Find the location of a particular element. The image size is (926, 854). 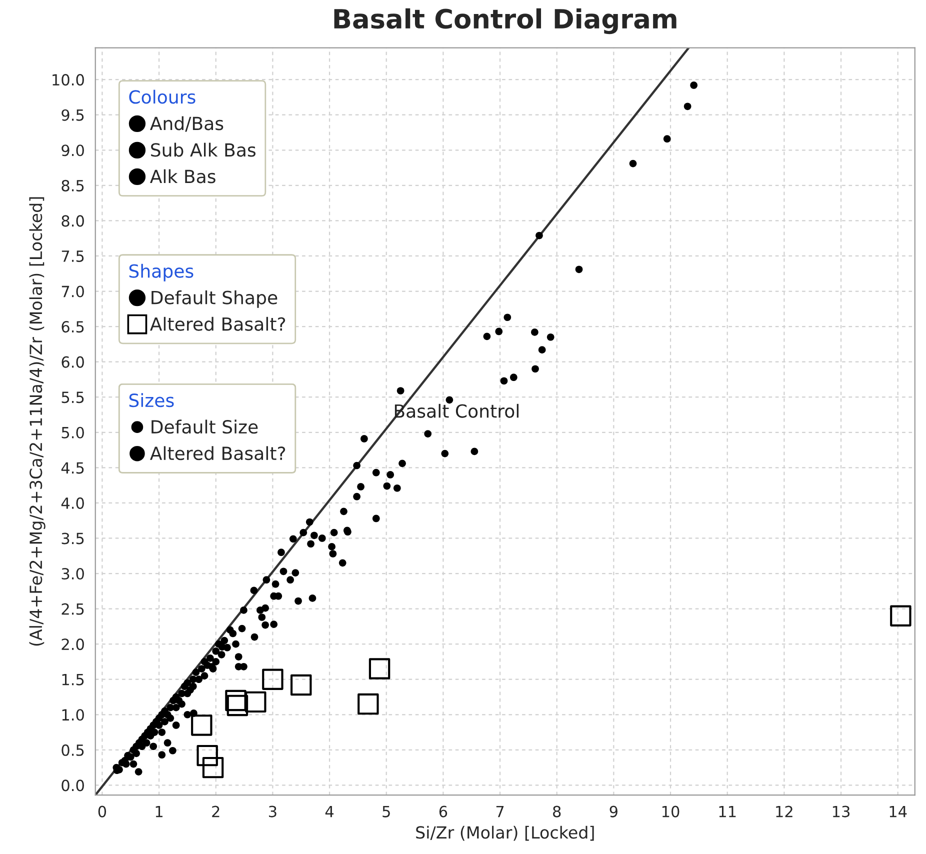

chart-title: Basalt Control Diagram is located at coordinates (505, 21).